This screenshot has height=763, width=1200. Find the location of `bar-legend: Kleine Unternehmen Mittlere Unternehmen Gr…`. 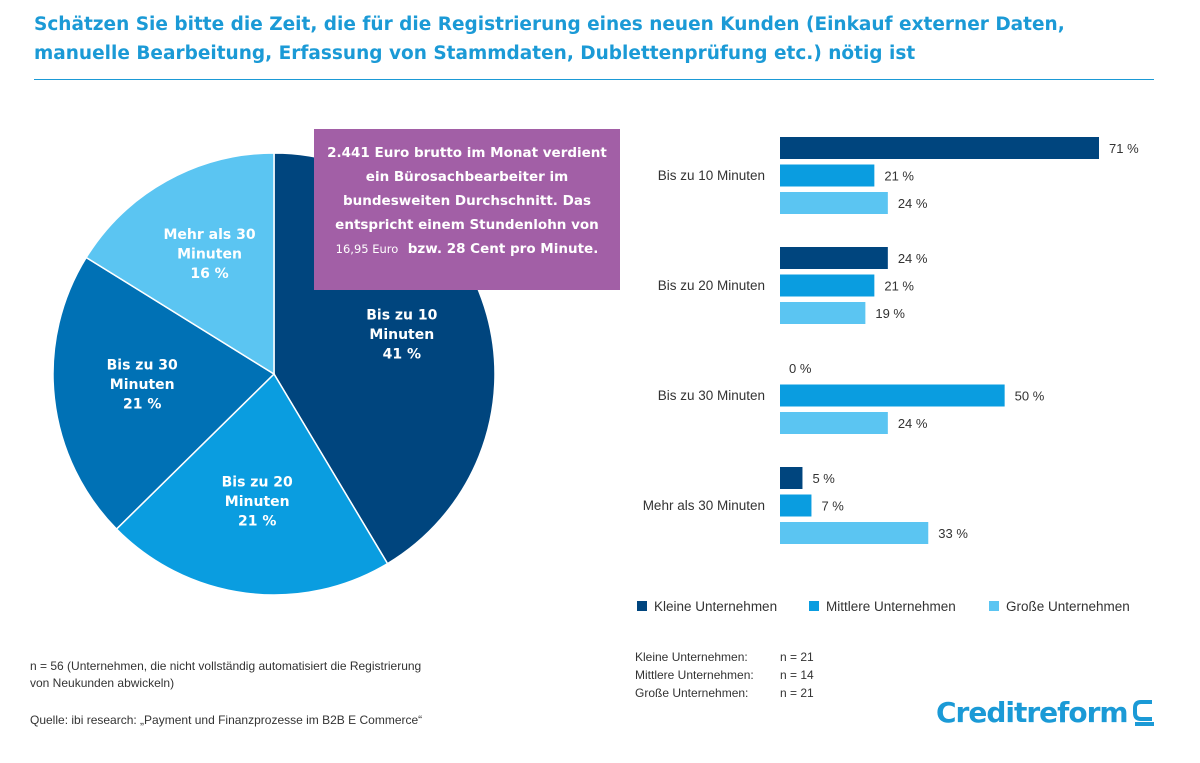

bar-legend: Kleine Unternehmen Mittlere Unternehmen Gr… is located at coordinates (883, 606).